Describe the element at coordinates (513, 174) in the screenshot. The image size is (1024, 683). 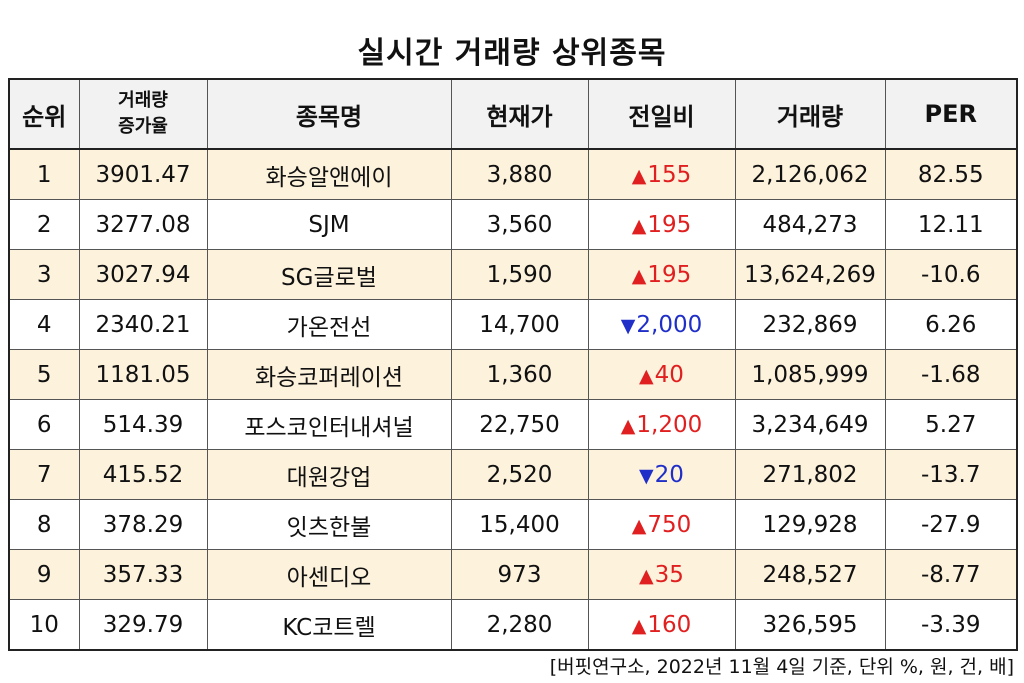
I see `table-row: 1 3901.47 화승알앤에이 3,880 ▲155 2,126,062 82.55` at that location.